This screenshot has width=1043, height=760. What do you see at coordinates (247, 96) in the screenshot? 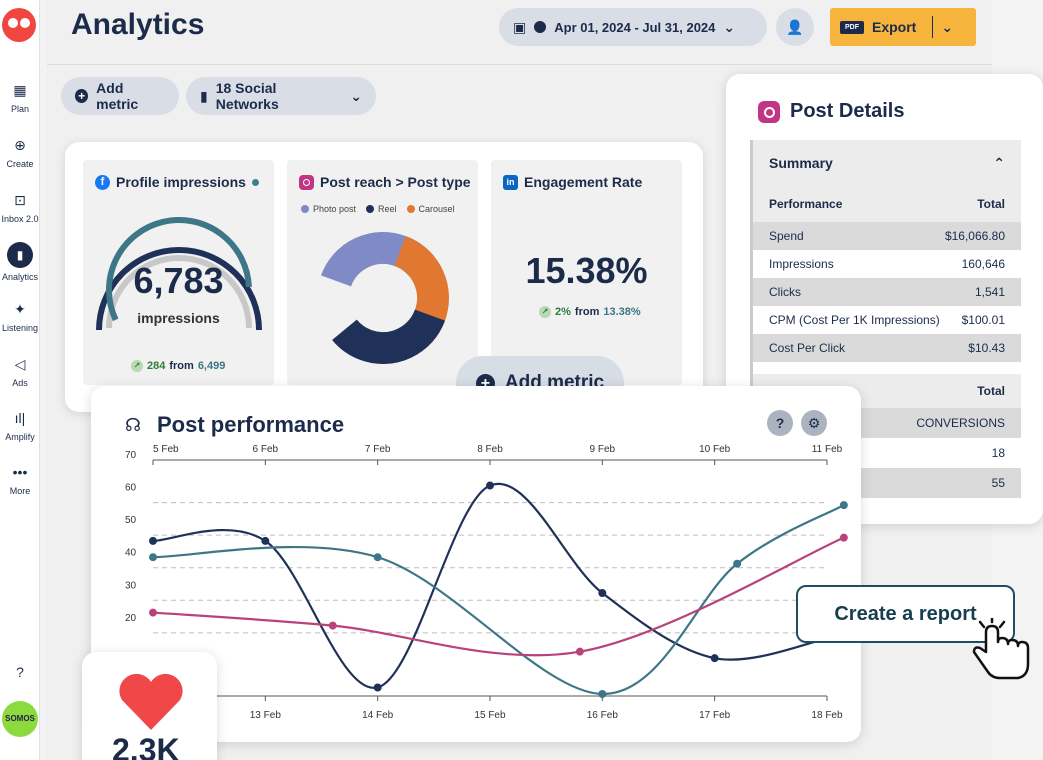
I see `networks-label: 18 Social Networks` at bounding box center [247, 96].